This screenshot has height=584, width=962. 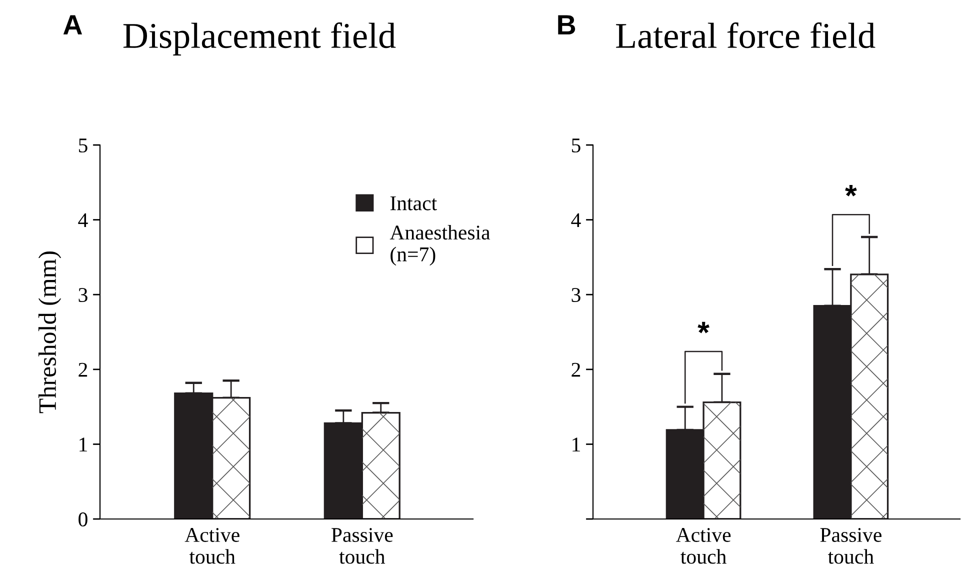 What do you see at coordinates (72, 24) in the screenshot?
I see `text: A` at bounding box center [72, 24].